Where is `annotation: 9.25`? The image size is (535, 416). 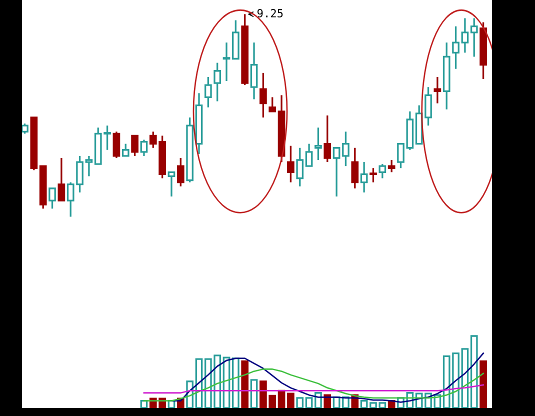
annotation: 9.25 is located at coordinates (270, 13).